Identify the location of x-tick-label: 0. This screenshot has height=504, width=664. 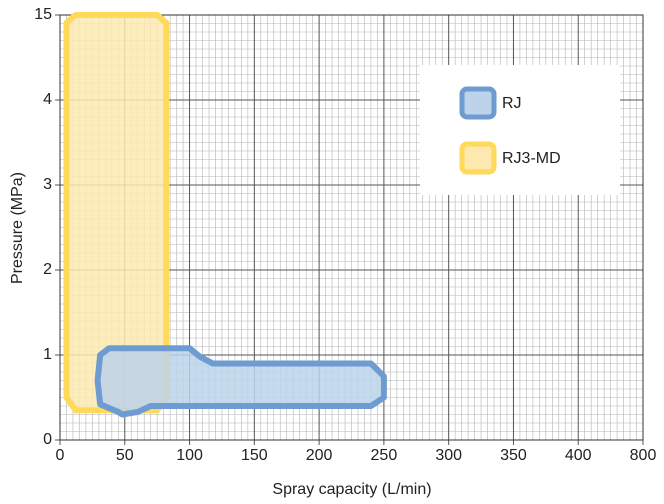
(60, 455).